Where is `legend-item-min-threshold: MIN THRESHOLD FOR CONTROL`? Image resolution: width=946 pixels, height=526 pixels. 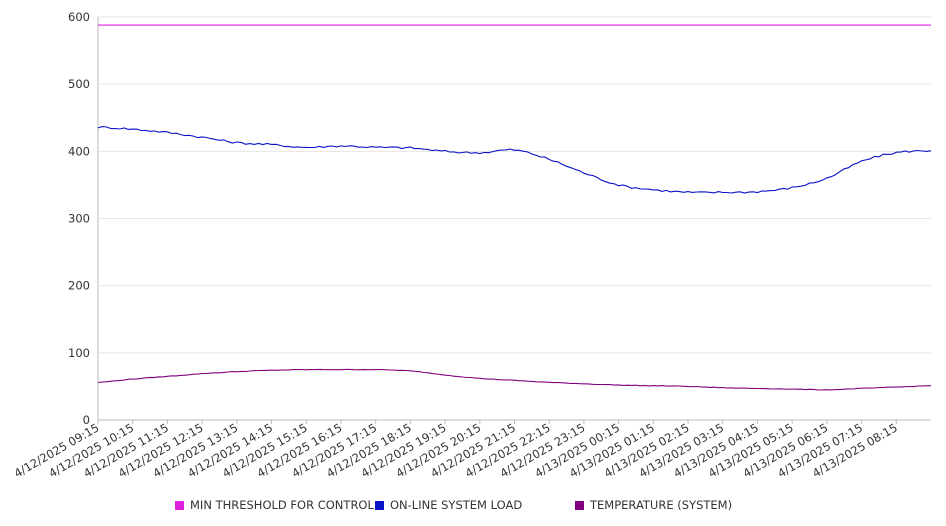
legend-item-min-threshold: MIN THRESHOLD FOR CONTROL is located at coordinates (274, 505).